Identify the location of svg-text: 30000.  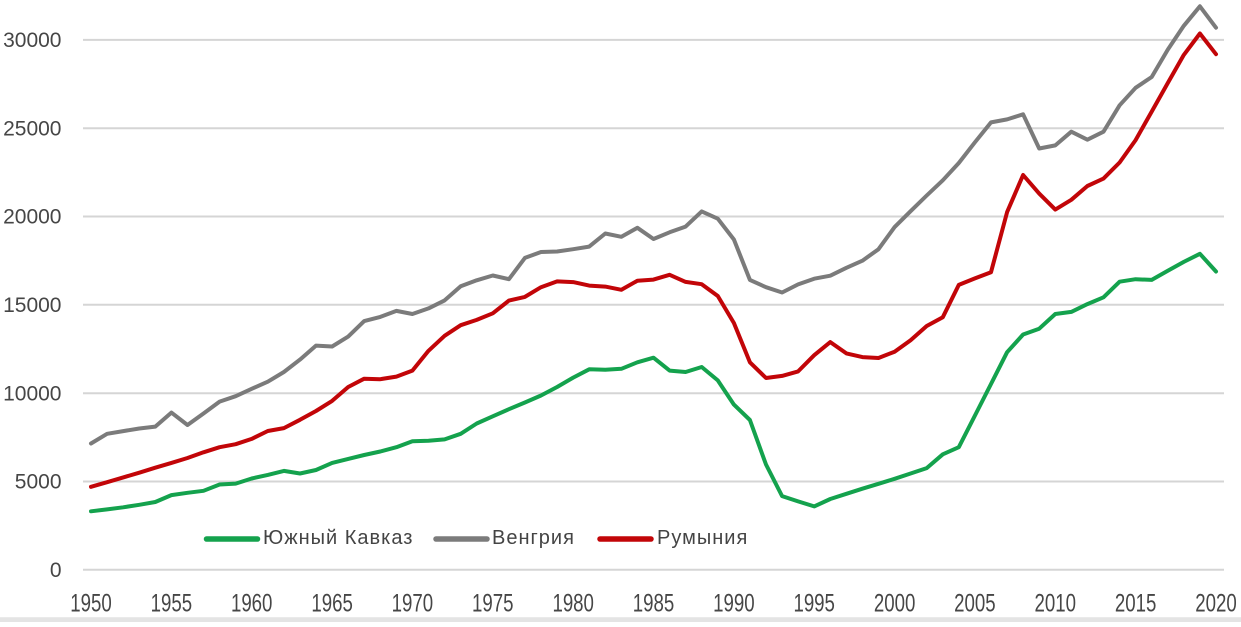
(32, 40).